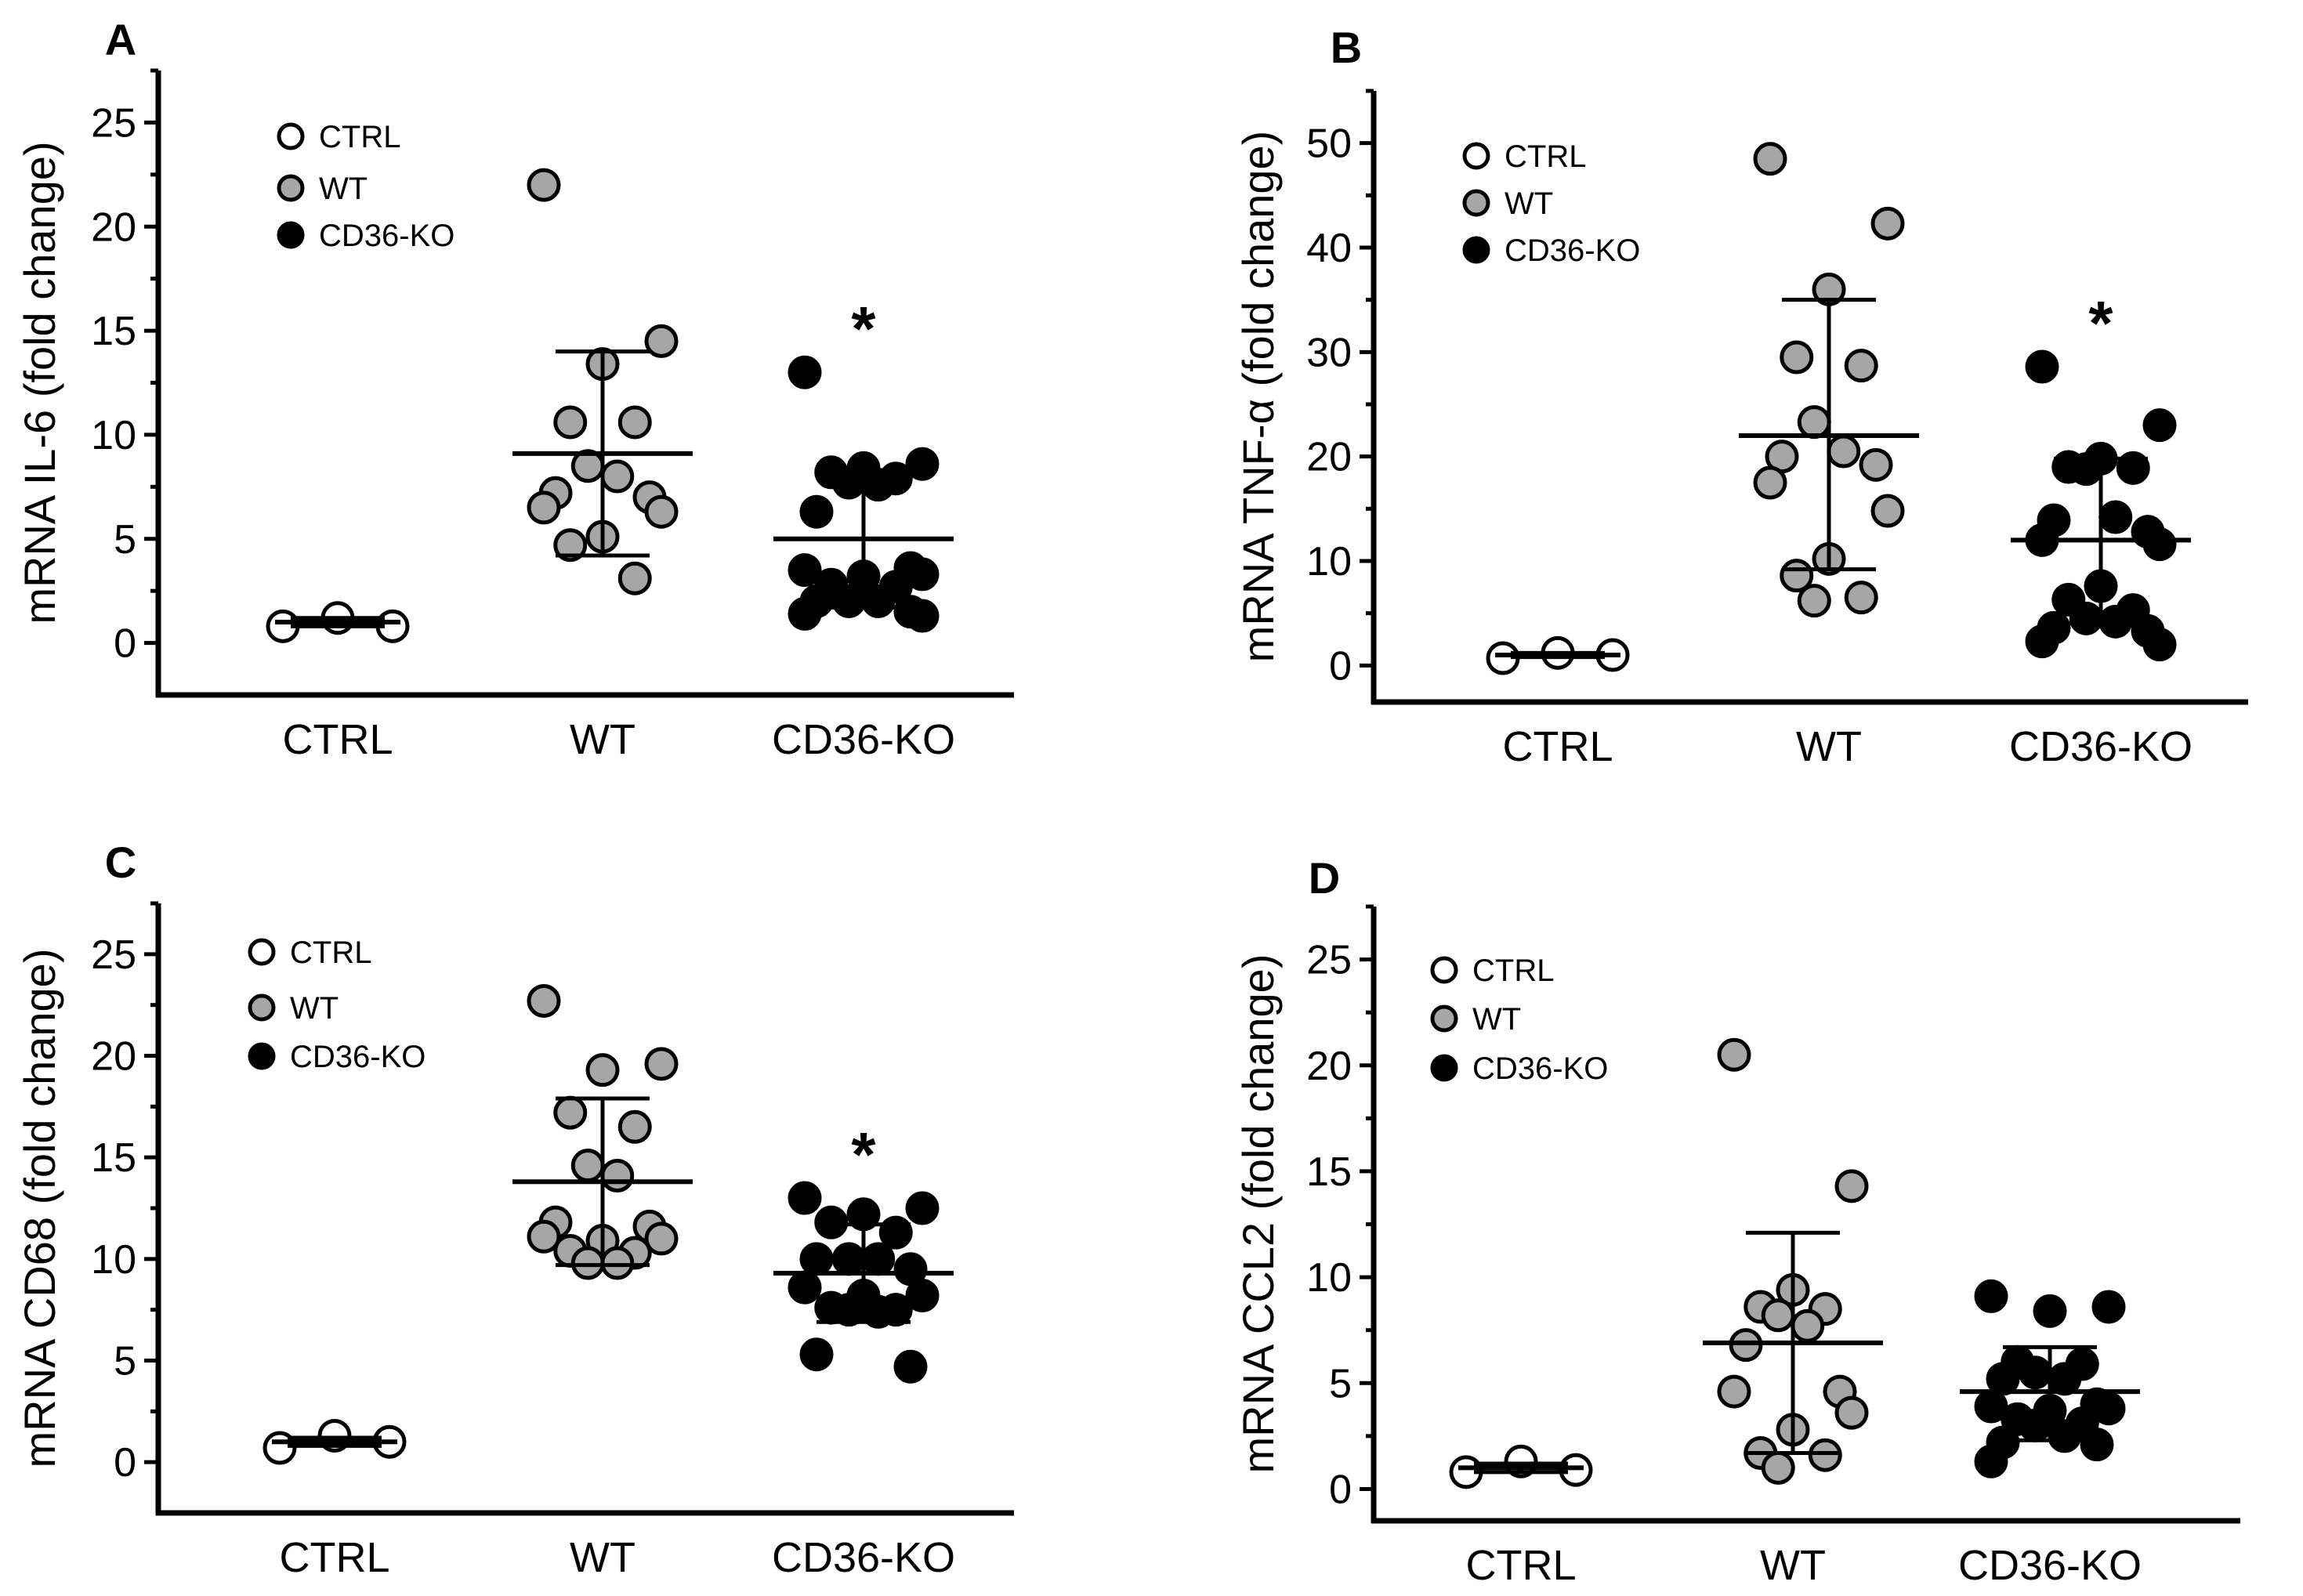 Image resolution: width=2303 pixels, height=1596 pixels. Describe the element at coordinates (113, 332) in the screenshot. I see `y-tick-label: 15` at that location.